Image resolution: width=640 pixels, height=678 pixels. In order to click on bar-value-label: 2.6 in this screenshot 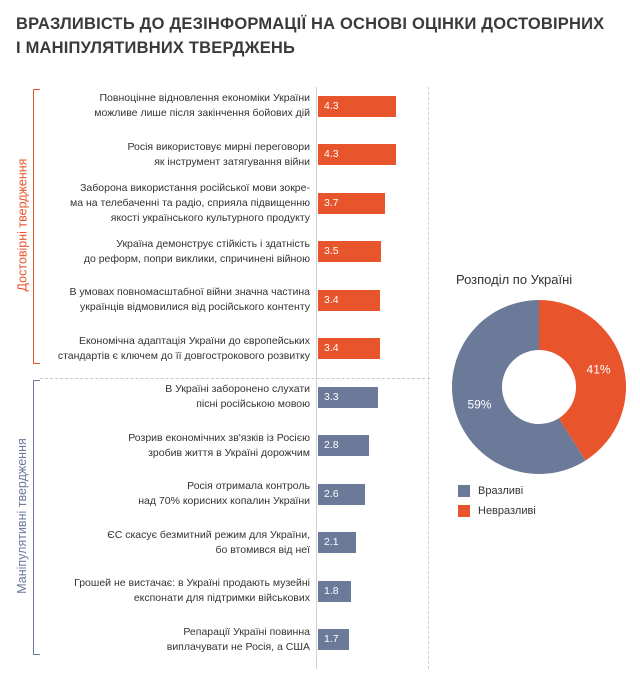, I will do `click(331, 493)`.